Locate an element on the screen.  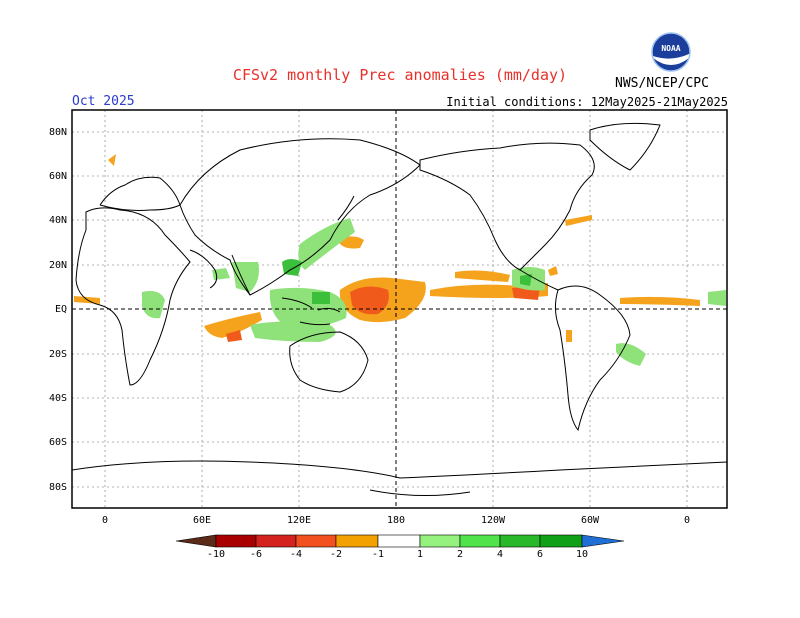
colorbar-label: 6 is located at coordinates (540, 554).